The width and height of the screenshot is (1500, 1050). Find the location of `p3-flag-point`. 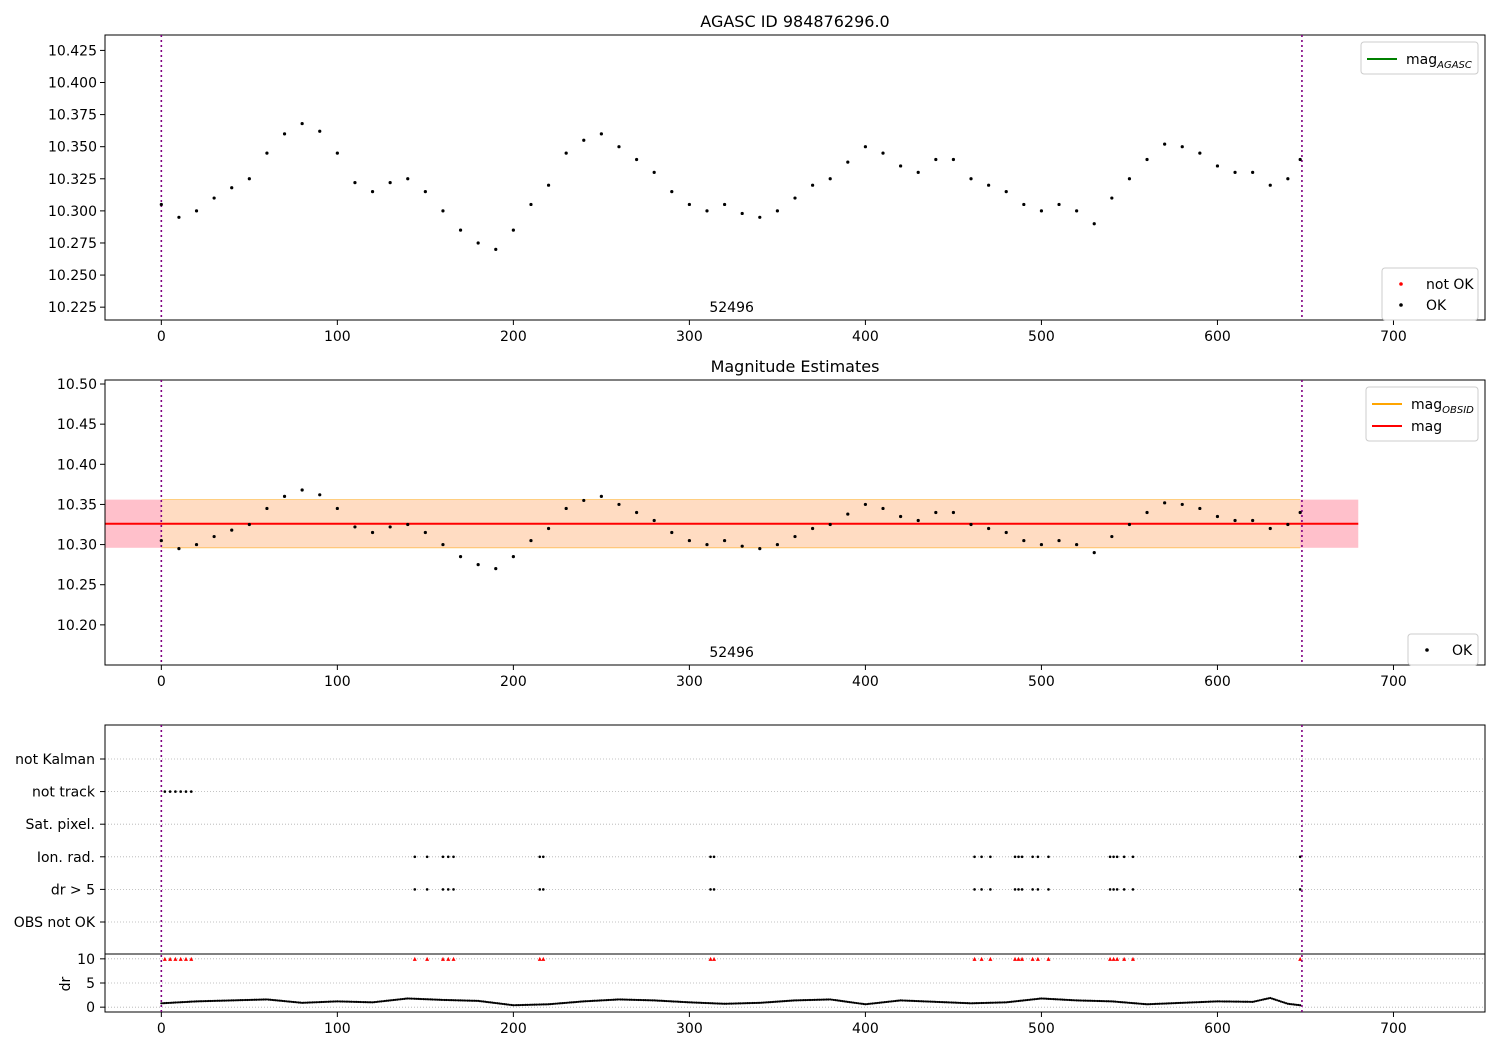

p3-flag-point is located at coordinates (1300, 857).